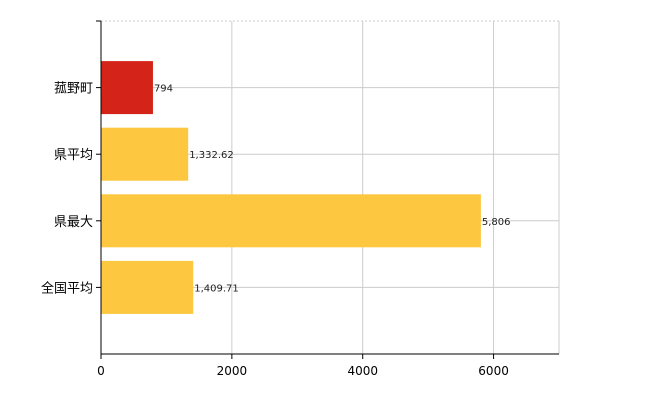 The width and height of the screenshot is (650, 400). What do you see at coordinates (493, 371) in the screenshot?
I see `x-tick-label: 6000` at bounding box center [493, 371].